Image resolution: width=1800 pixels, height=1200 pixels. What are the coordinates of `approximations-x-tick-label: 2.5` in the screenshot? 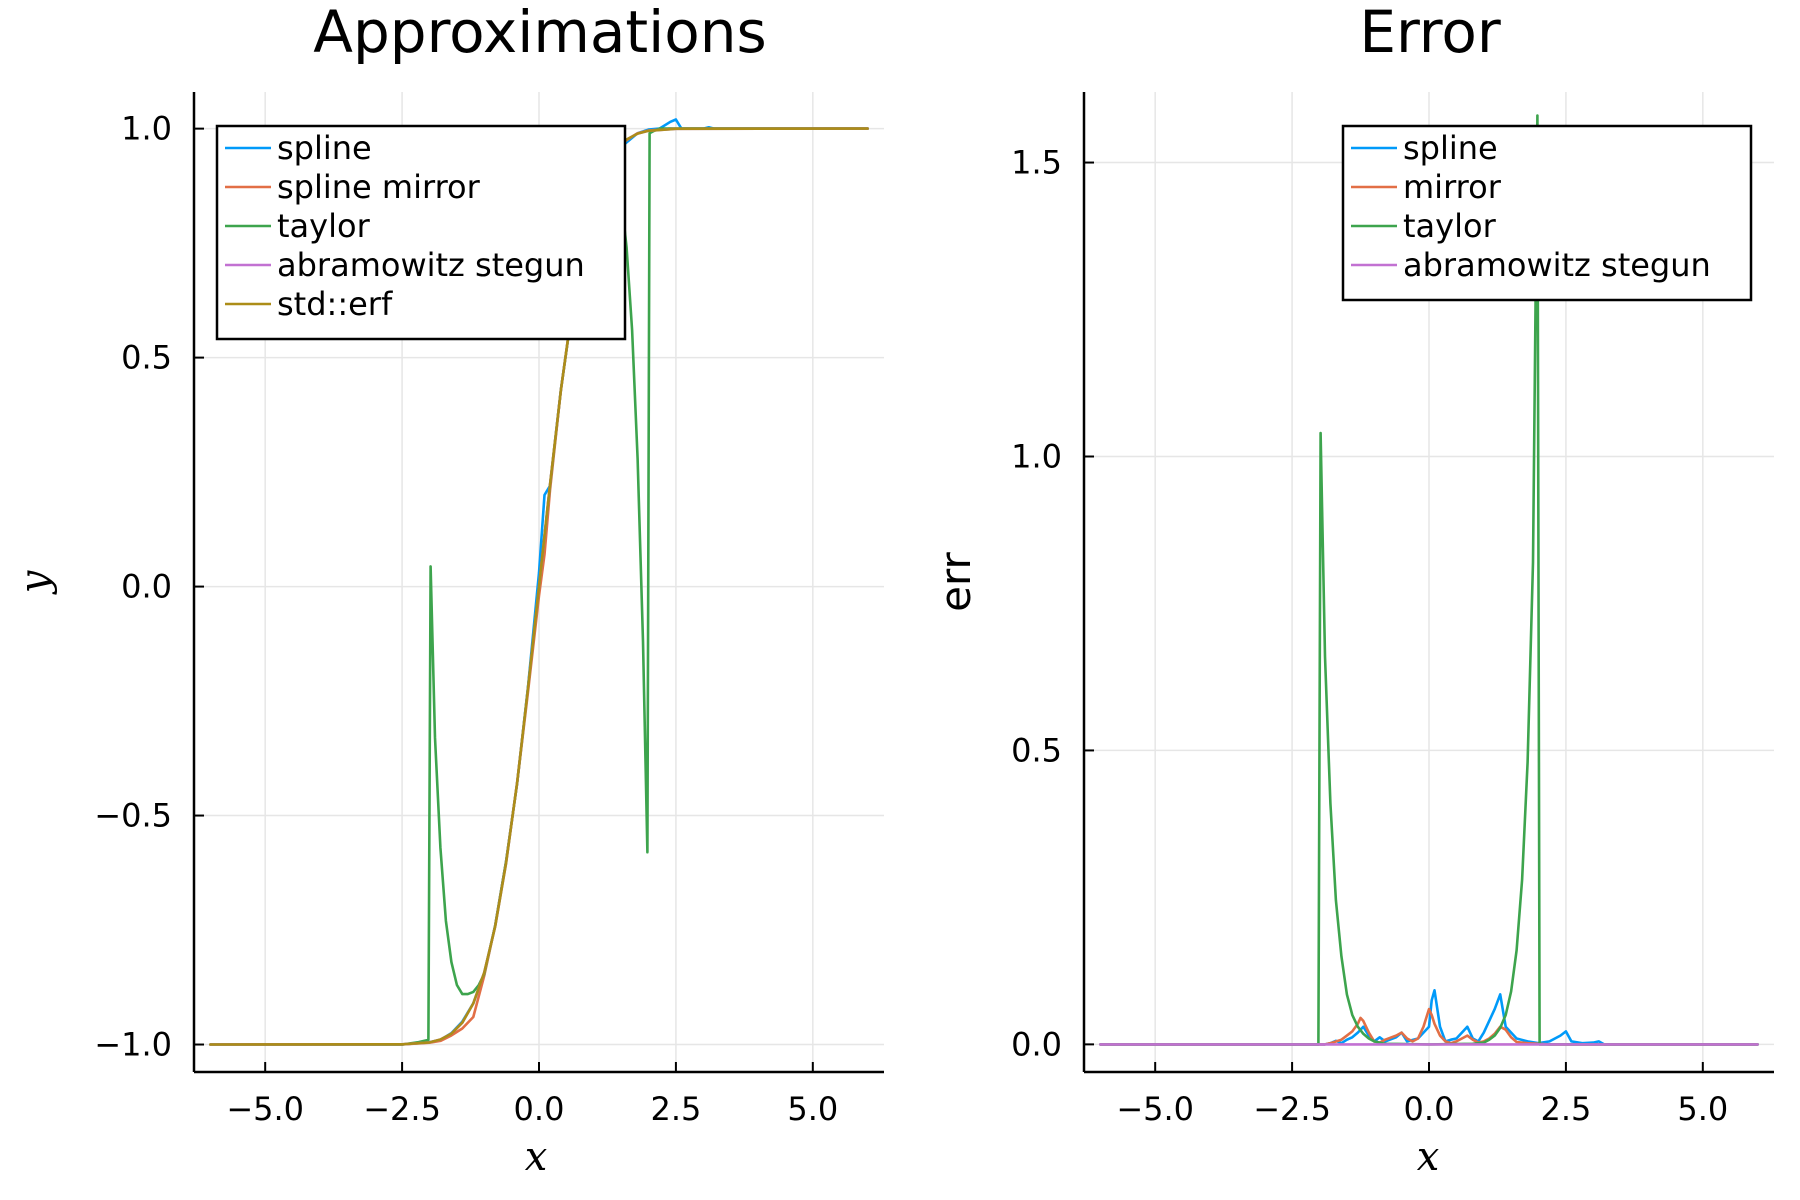 It's located at (675, 1109).